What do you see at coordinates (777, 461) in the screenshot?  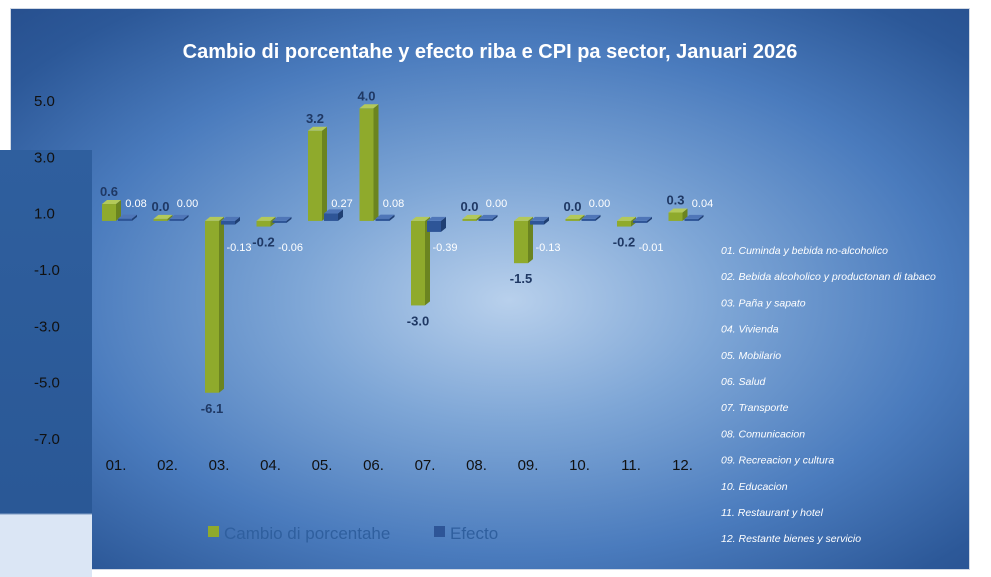 I see `sector-legend-item: 09. Recreacion y cultura` at bounding box center [777, 461].